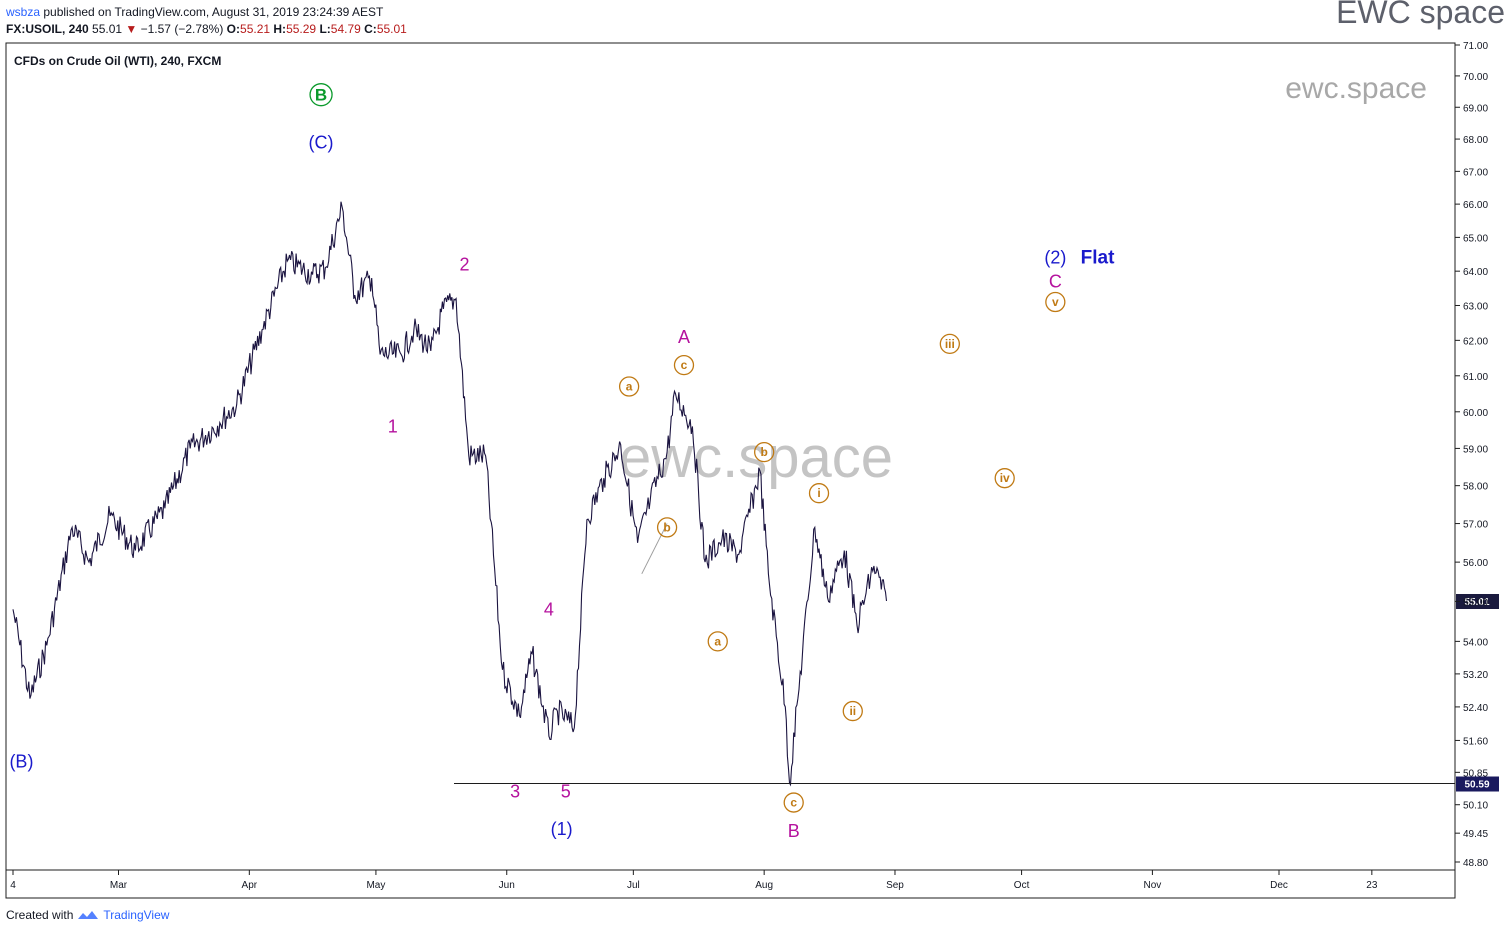 The width and height of the screenshot is (1507, 934). I want to click on wave-label-p2p: (2), so click(1055, 258).